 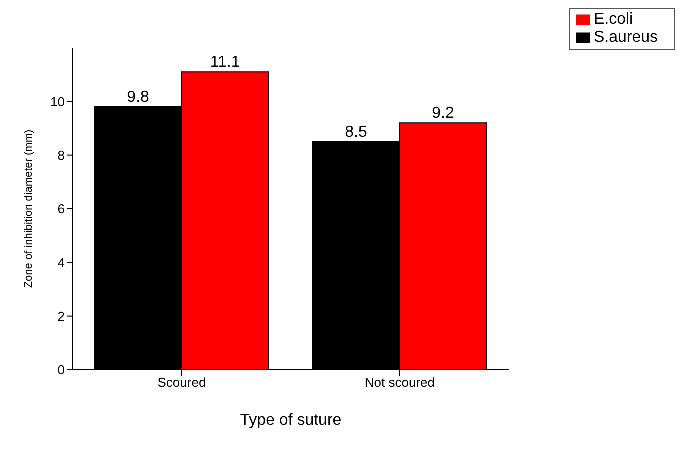 I want to click on data-label: 9.2, so click(x=443, y=113).